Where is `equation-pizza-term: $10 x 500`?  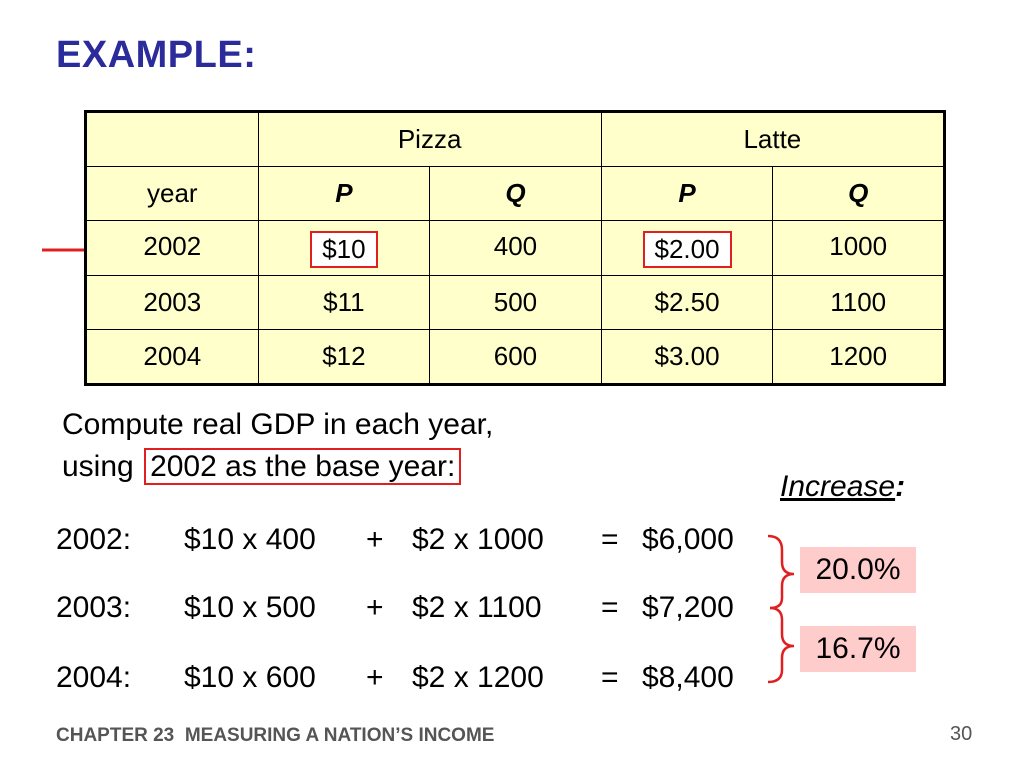
equation-pizza-term: $10 x 500 is located at coordinates (250, 607).